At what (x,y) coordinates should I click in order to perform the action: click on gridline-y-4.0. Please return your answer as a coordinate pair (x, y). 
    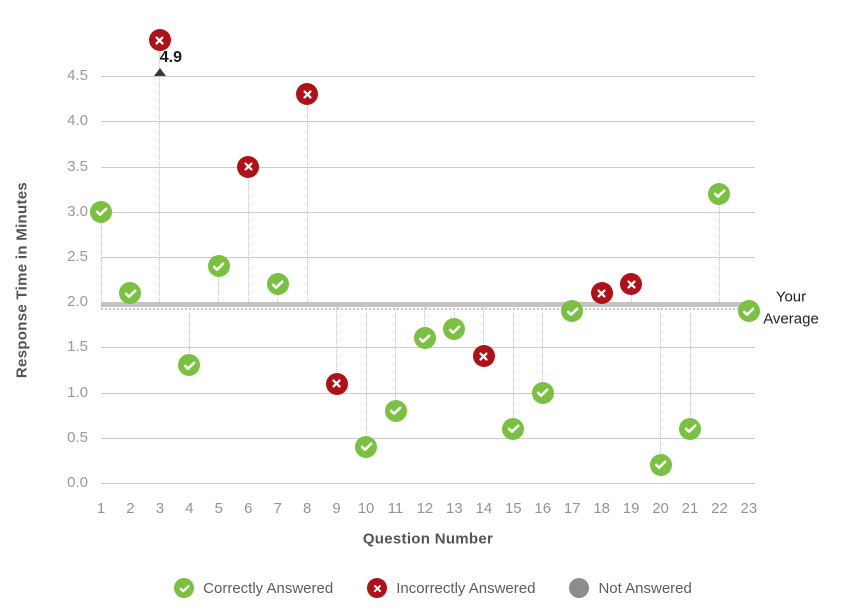
    Looking at the image, I should click on (428, 122).